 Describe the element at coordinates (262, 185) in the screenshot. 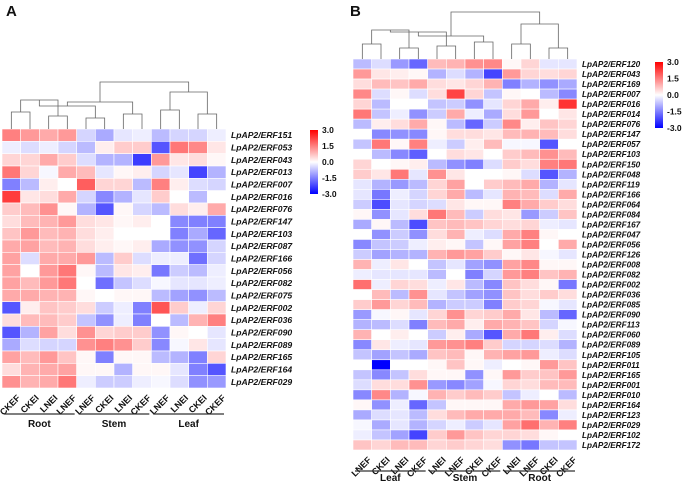

I see `row-label: LpAP2/ERF007` at that location.